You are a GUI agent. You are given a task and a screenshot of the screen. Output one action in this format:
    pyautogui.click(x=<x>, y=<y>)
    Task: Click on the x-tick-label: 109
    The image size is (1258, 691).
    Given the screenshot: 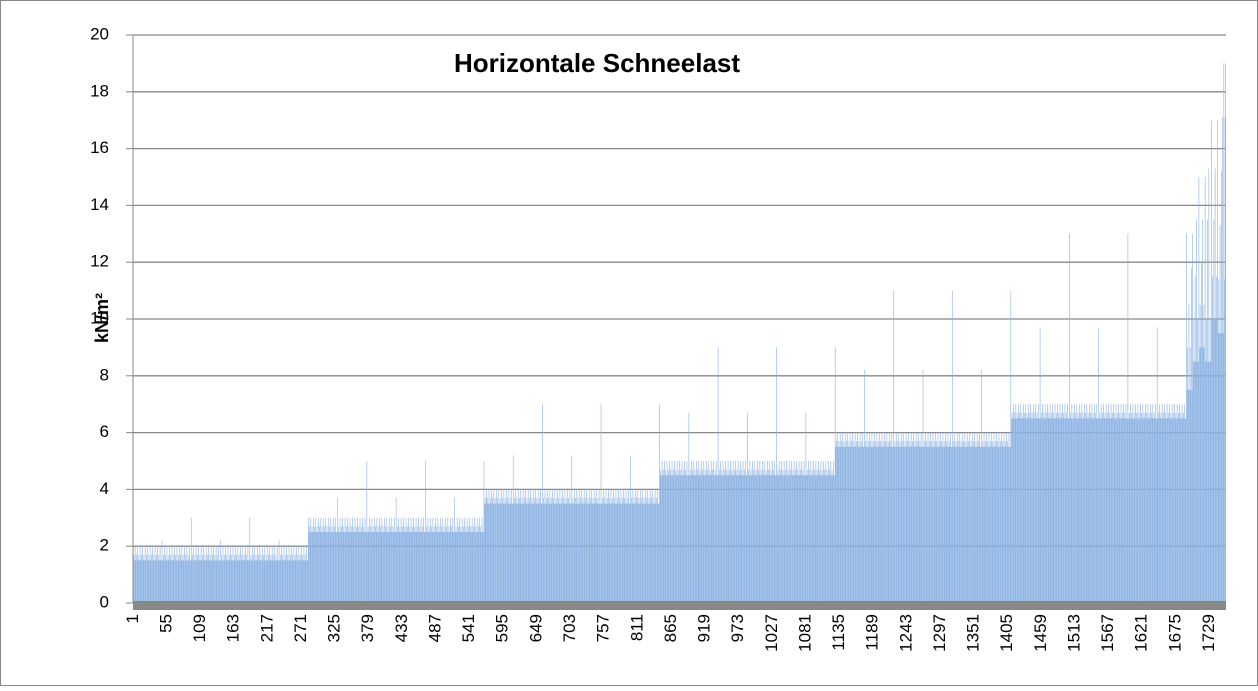 What is the action you would take?
    pyautogui.click(x=199, y=628)
    